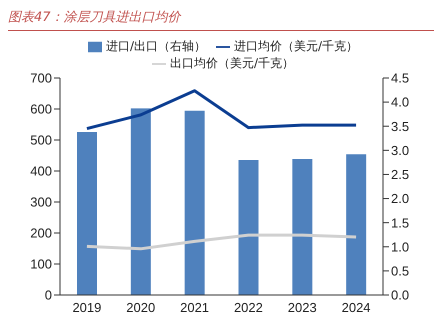 The height and width of the screenshot is (326, 442). What do you see at coordinates (156, 46) in the screenshot?
I see `legend-label: 进口/出口（右轴）` at bounding box center [156, 46].